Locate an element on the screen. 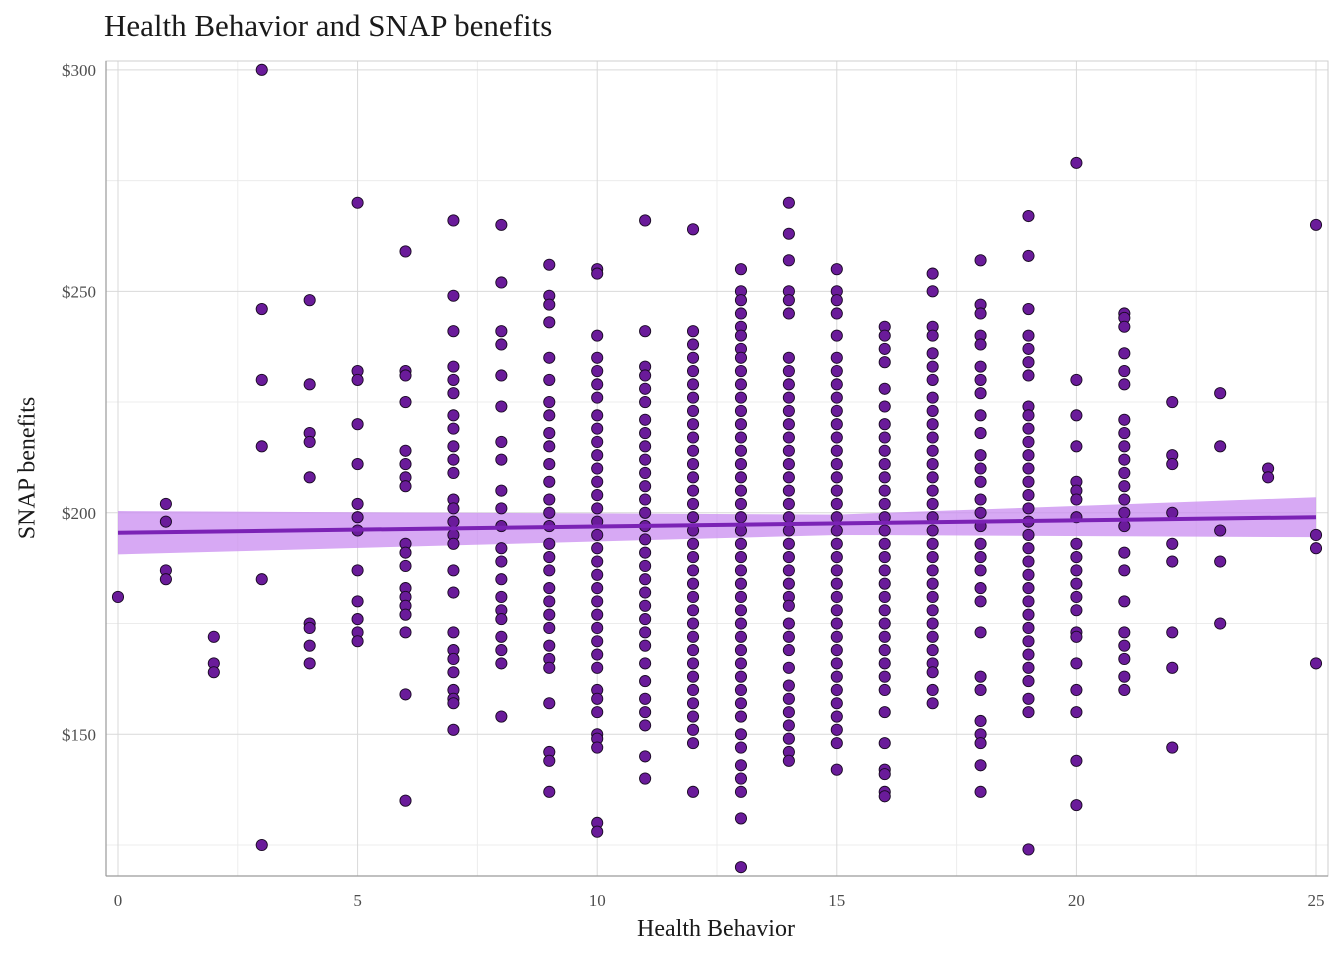  y-tick-label: $200 is located at coordinates (79, 513).